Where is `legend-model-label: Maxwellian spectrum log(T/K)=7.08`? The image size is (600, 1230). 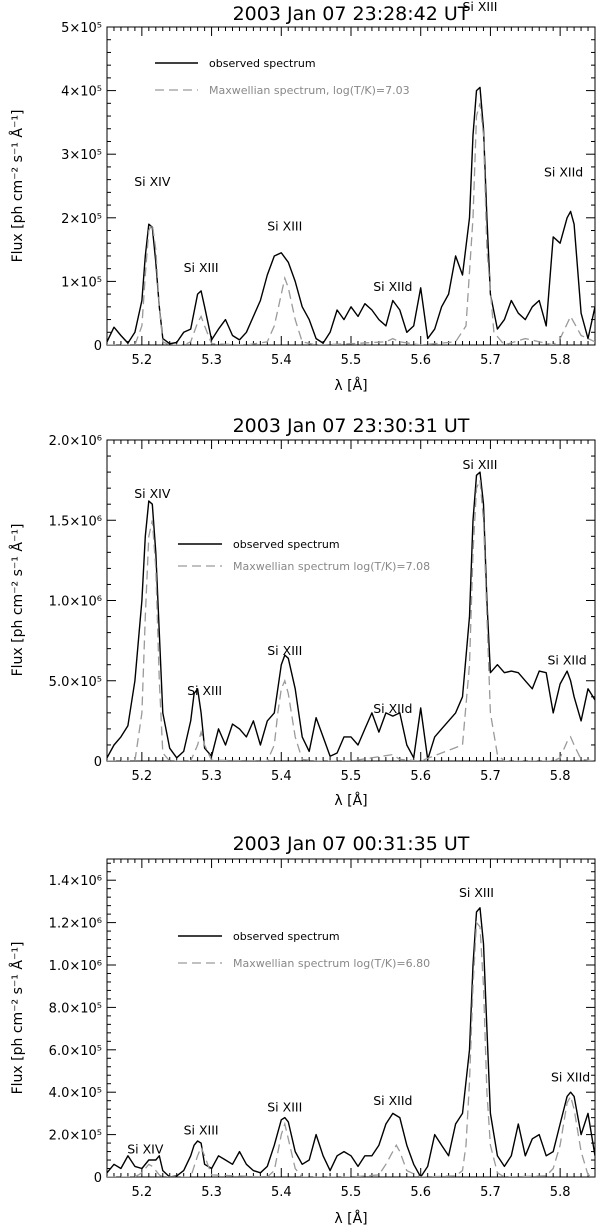
legend-model-label: Maxwellian spectrum log(T/K)=7.08 is located at coordinates (331, 566).